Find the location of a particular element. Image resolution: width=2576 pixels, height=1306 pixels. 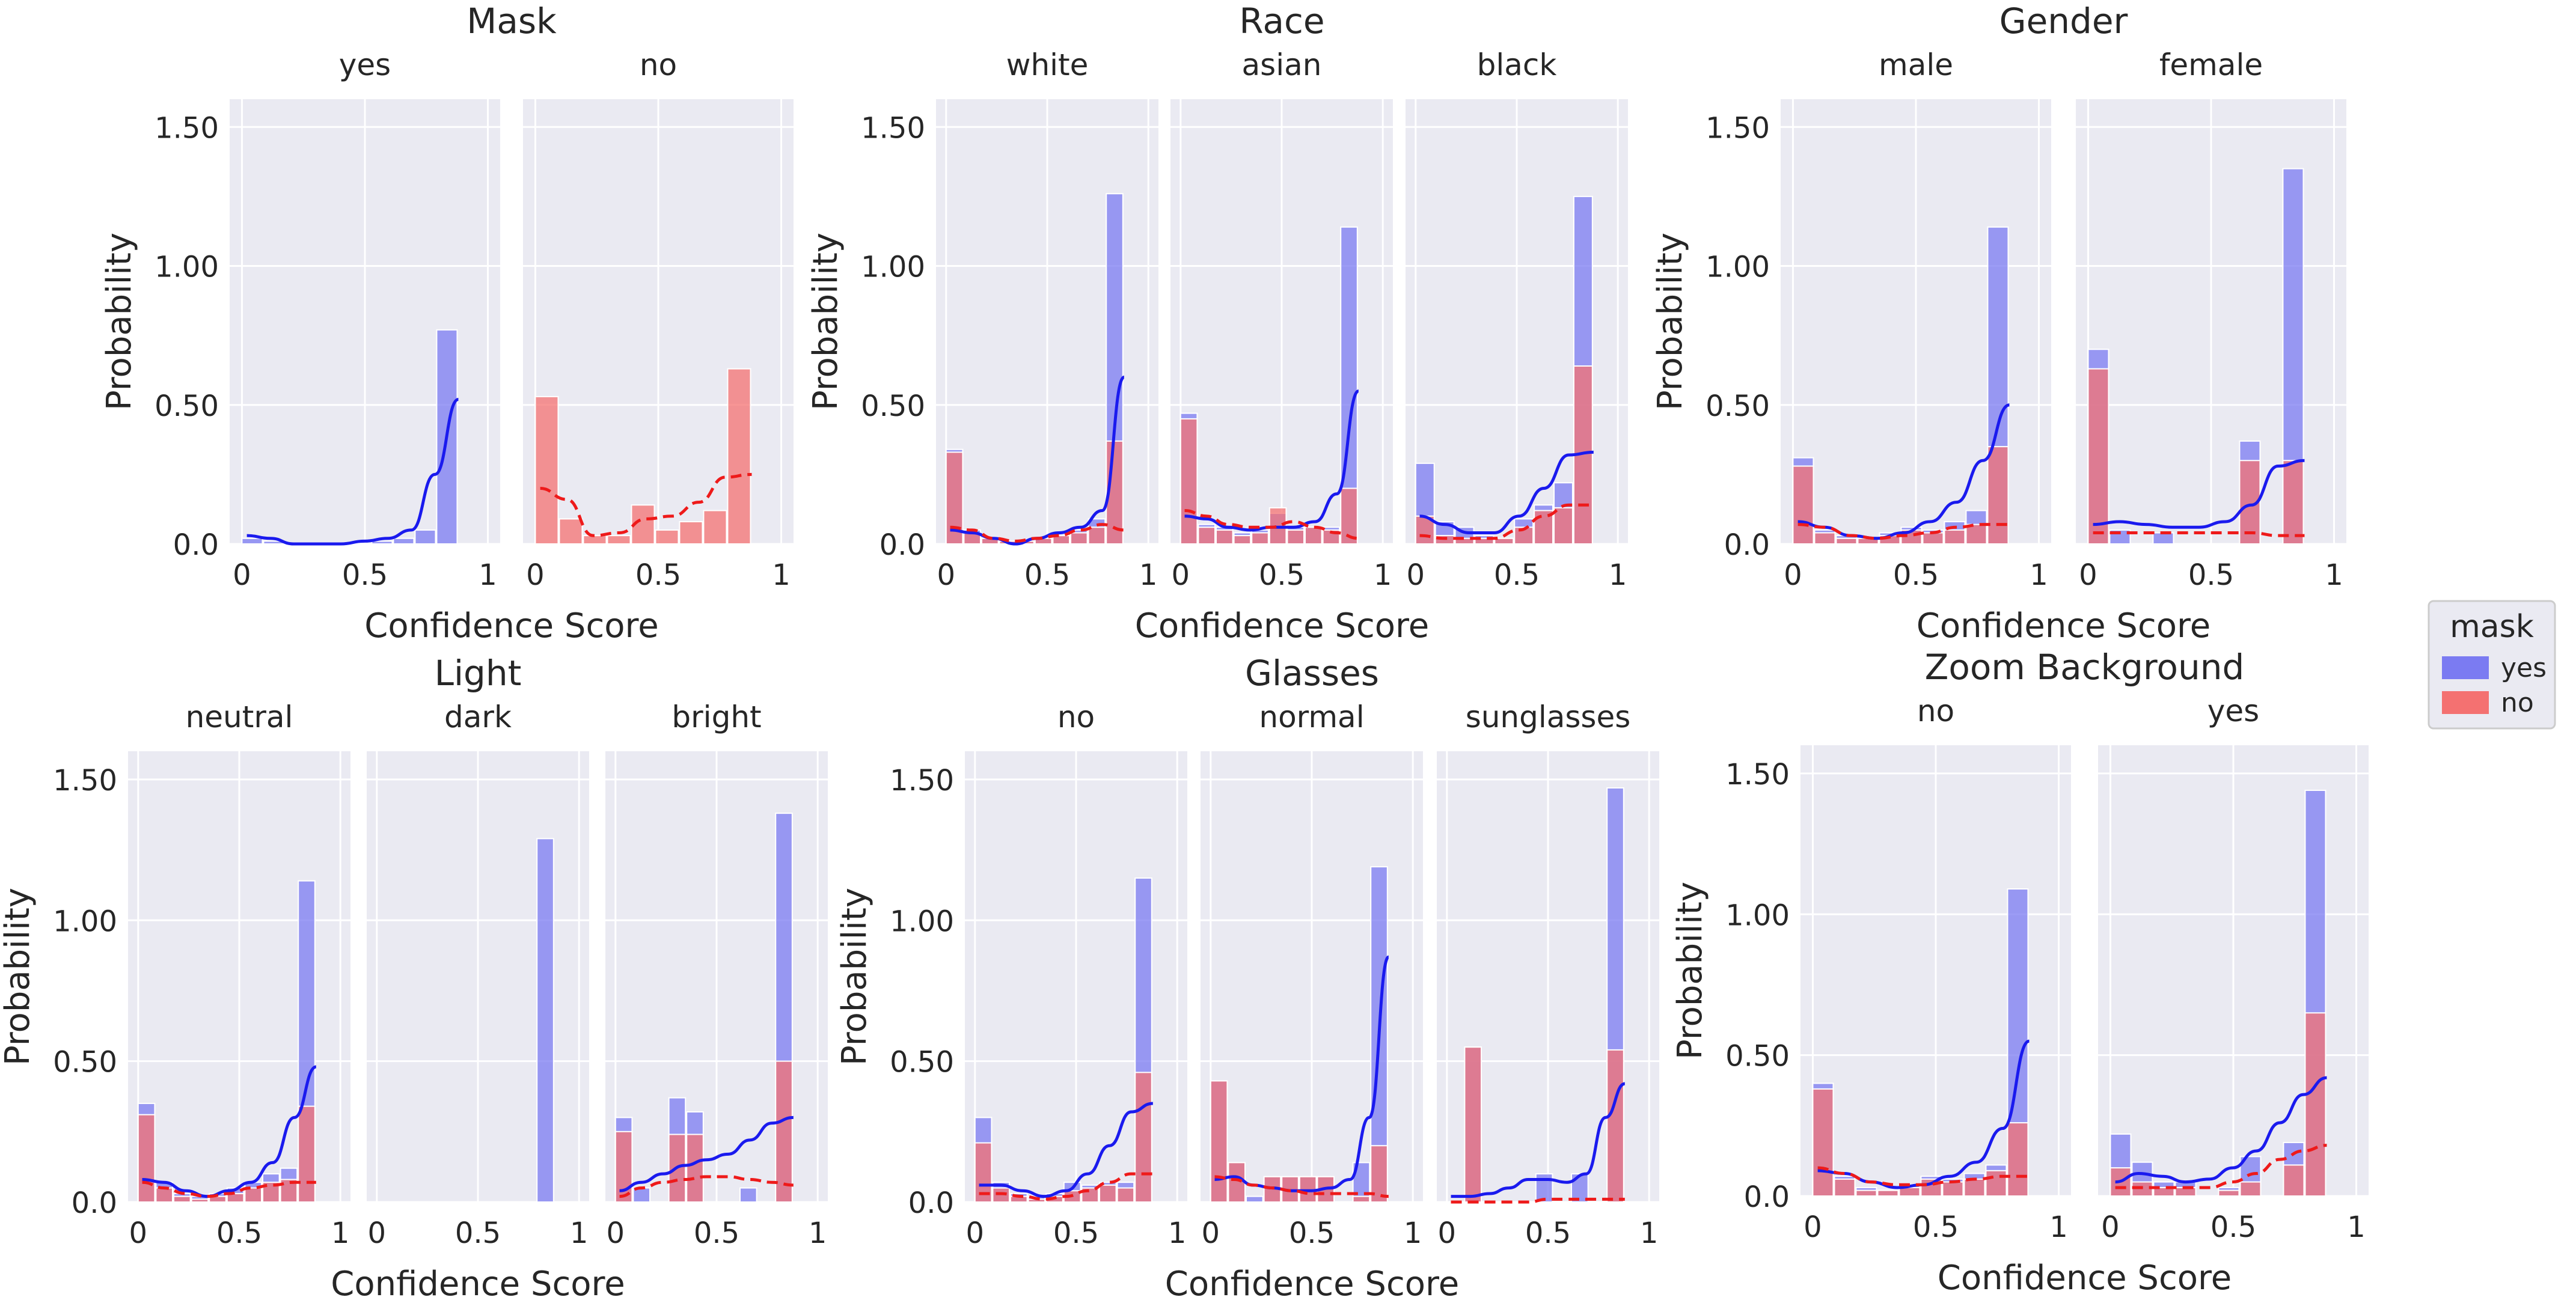

chart-title: Glasses is located at coordinates (1312, 673).